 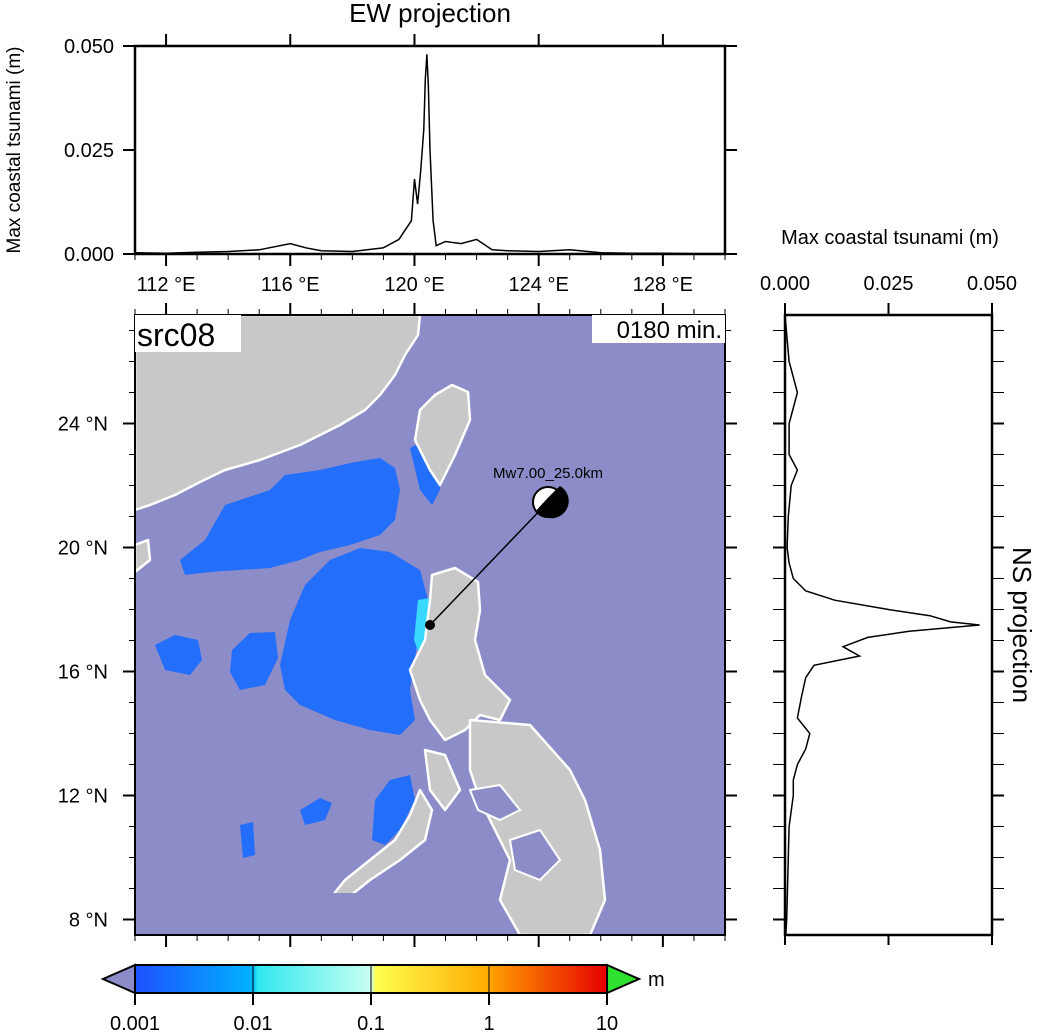 What do you see at coordinates (430, 14) in the screenshot?
I see `ew-panel-title: EW projection` at bounding box center [430, 14].